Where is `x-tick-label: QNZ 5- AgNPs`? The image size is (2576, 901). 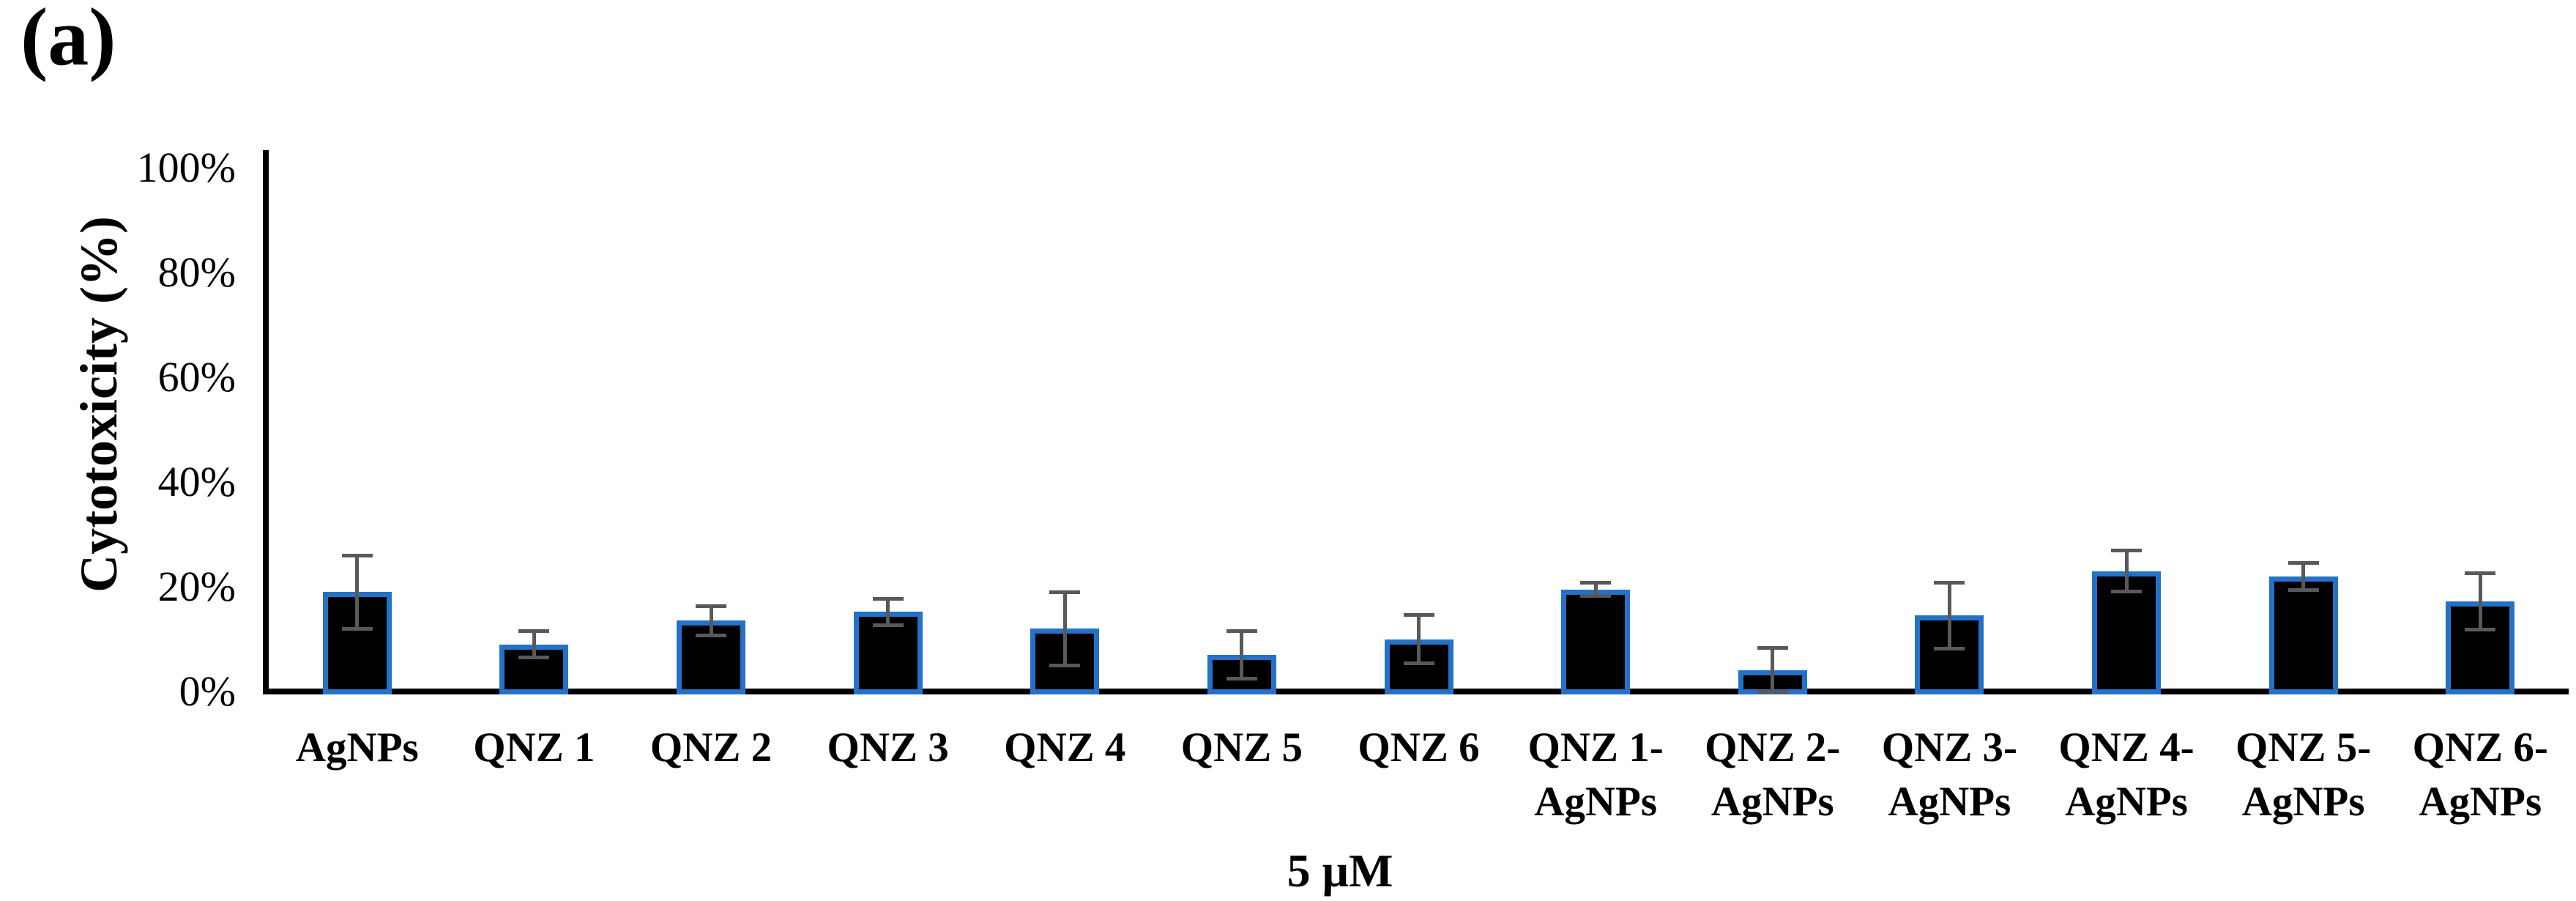 x-tick-label: QNZ 5- AgNPs is located at coordinates (2304, 774).